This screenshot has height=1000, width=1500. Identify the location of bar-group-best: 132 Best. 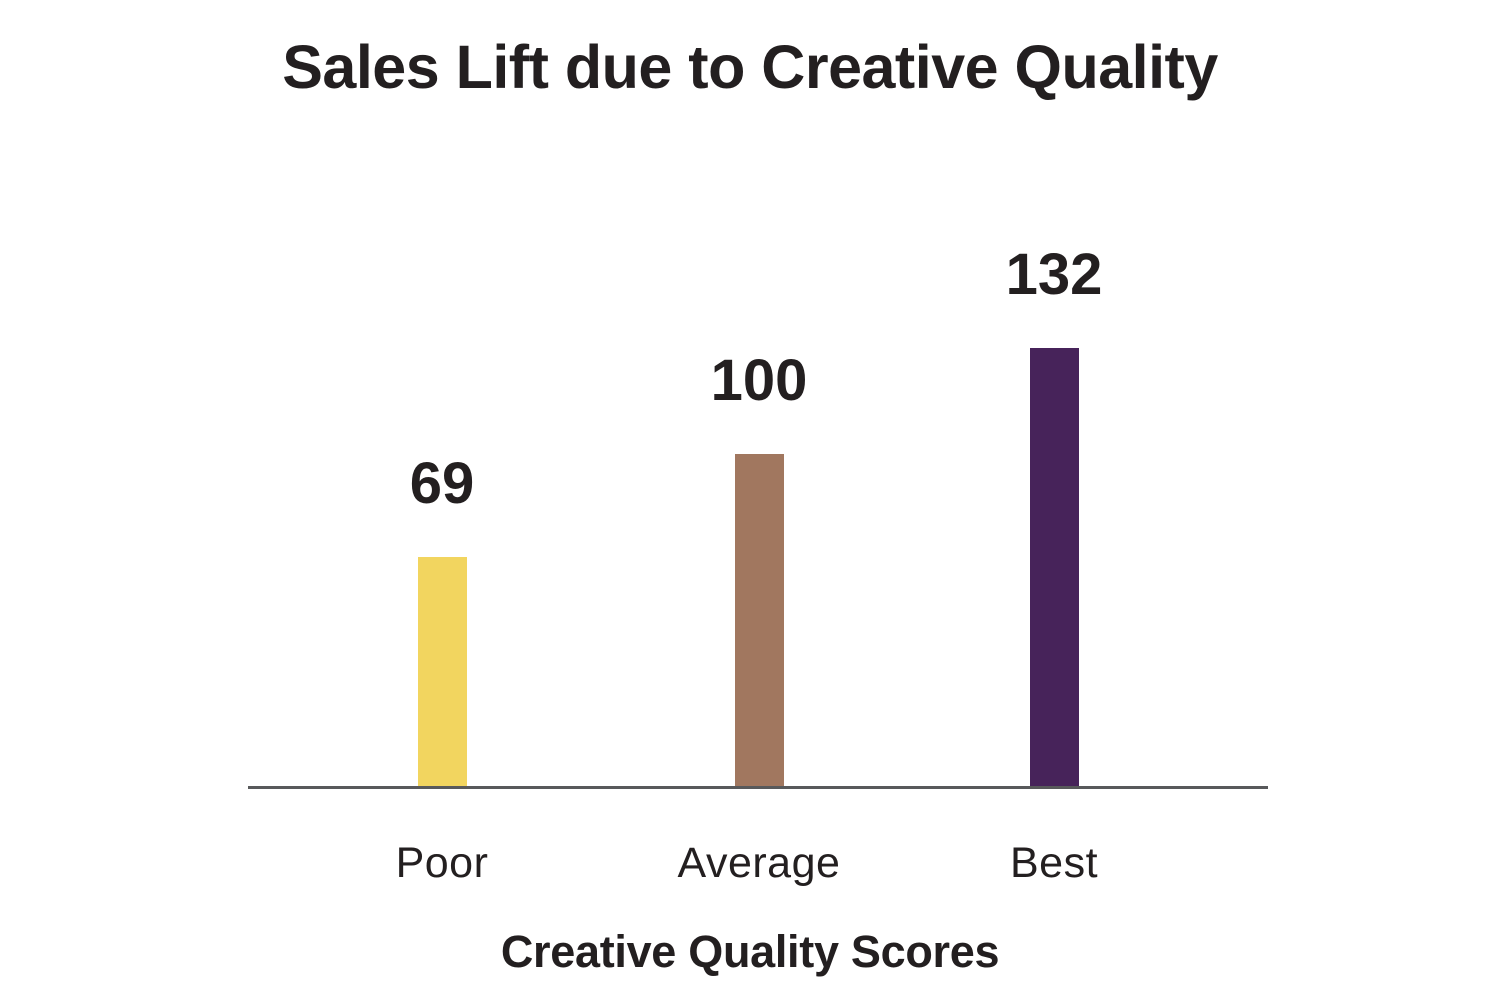
(1054, 564).